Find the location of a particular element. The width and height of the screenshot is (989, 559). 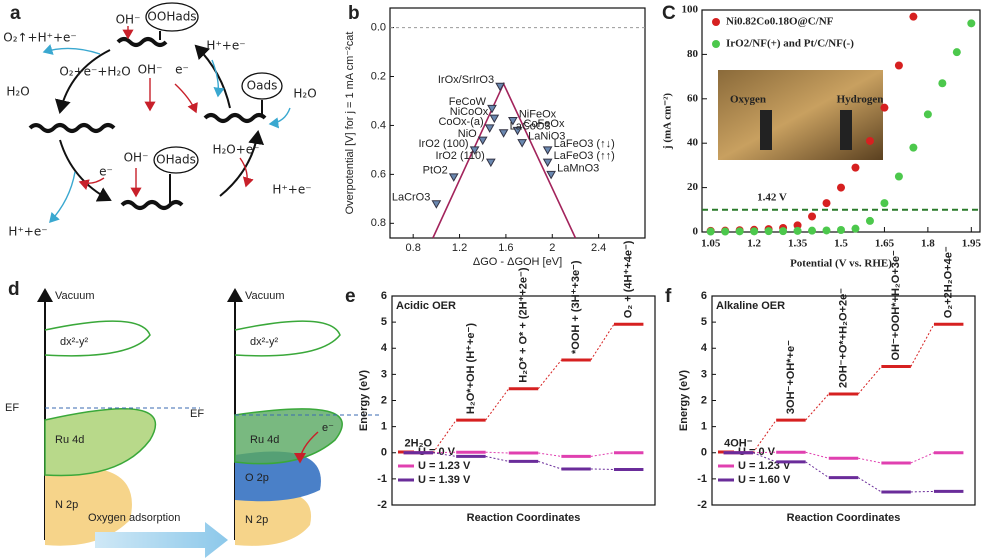

legend-label: U = 0 V is located at coordinates (757, 452).